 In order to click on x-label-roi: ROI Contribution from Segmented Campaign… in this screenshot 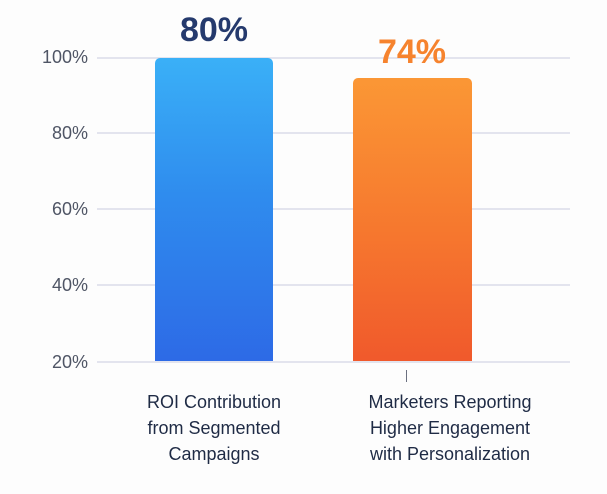, I will do `click(214, 428)`.